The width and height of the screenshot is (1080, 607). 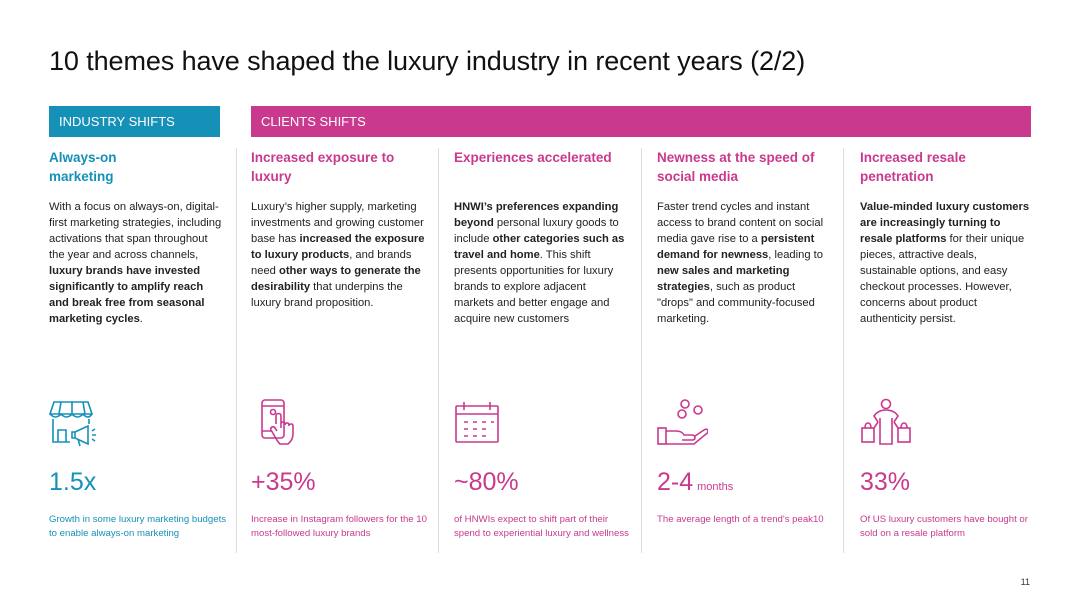 What do you see at coordinates (486, 482) in the screenshot?
I see `stat-value: ~80%` at bounding box center [486, 482].